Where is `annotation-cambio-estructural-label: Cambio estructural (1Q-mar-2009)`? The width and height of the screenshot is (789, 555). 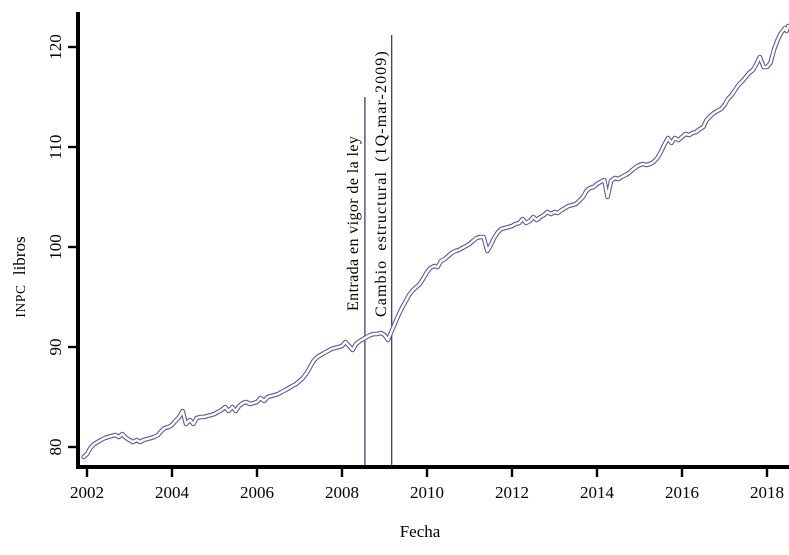
annotation-cambio-estructural-label: Cambio estructural (1Q-mar-2009) is located at coordinates (381, 183).